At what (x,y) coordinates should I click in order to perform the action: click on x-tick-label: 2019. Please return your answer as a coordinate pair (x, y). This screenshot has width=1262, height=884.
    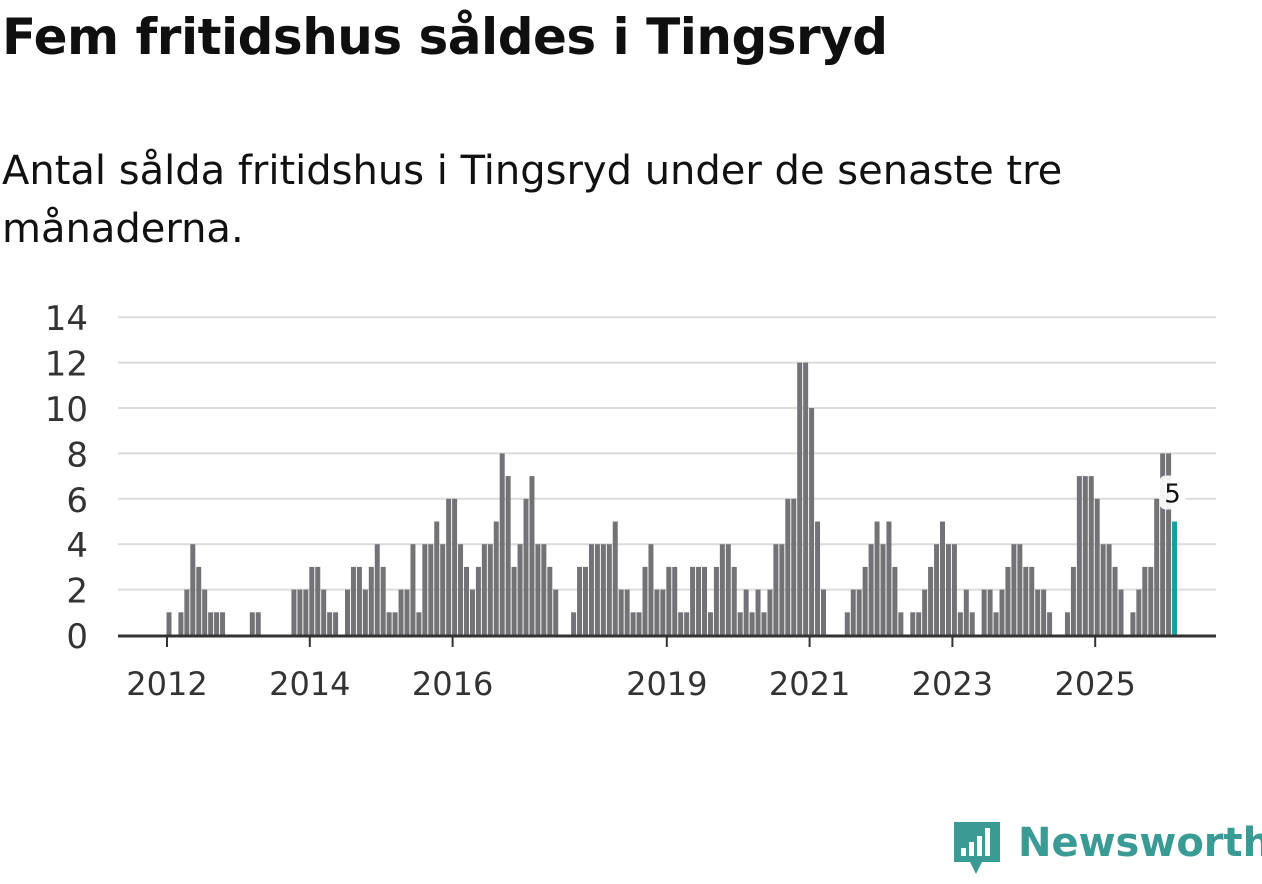
    Looking at the image, I should click on (666, 684).